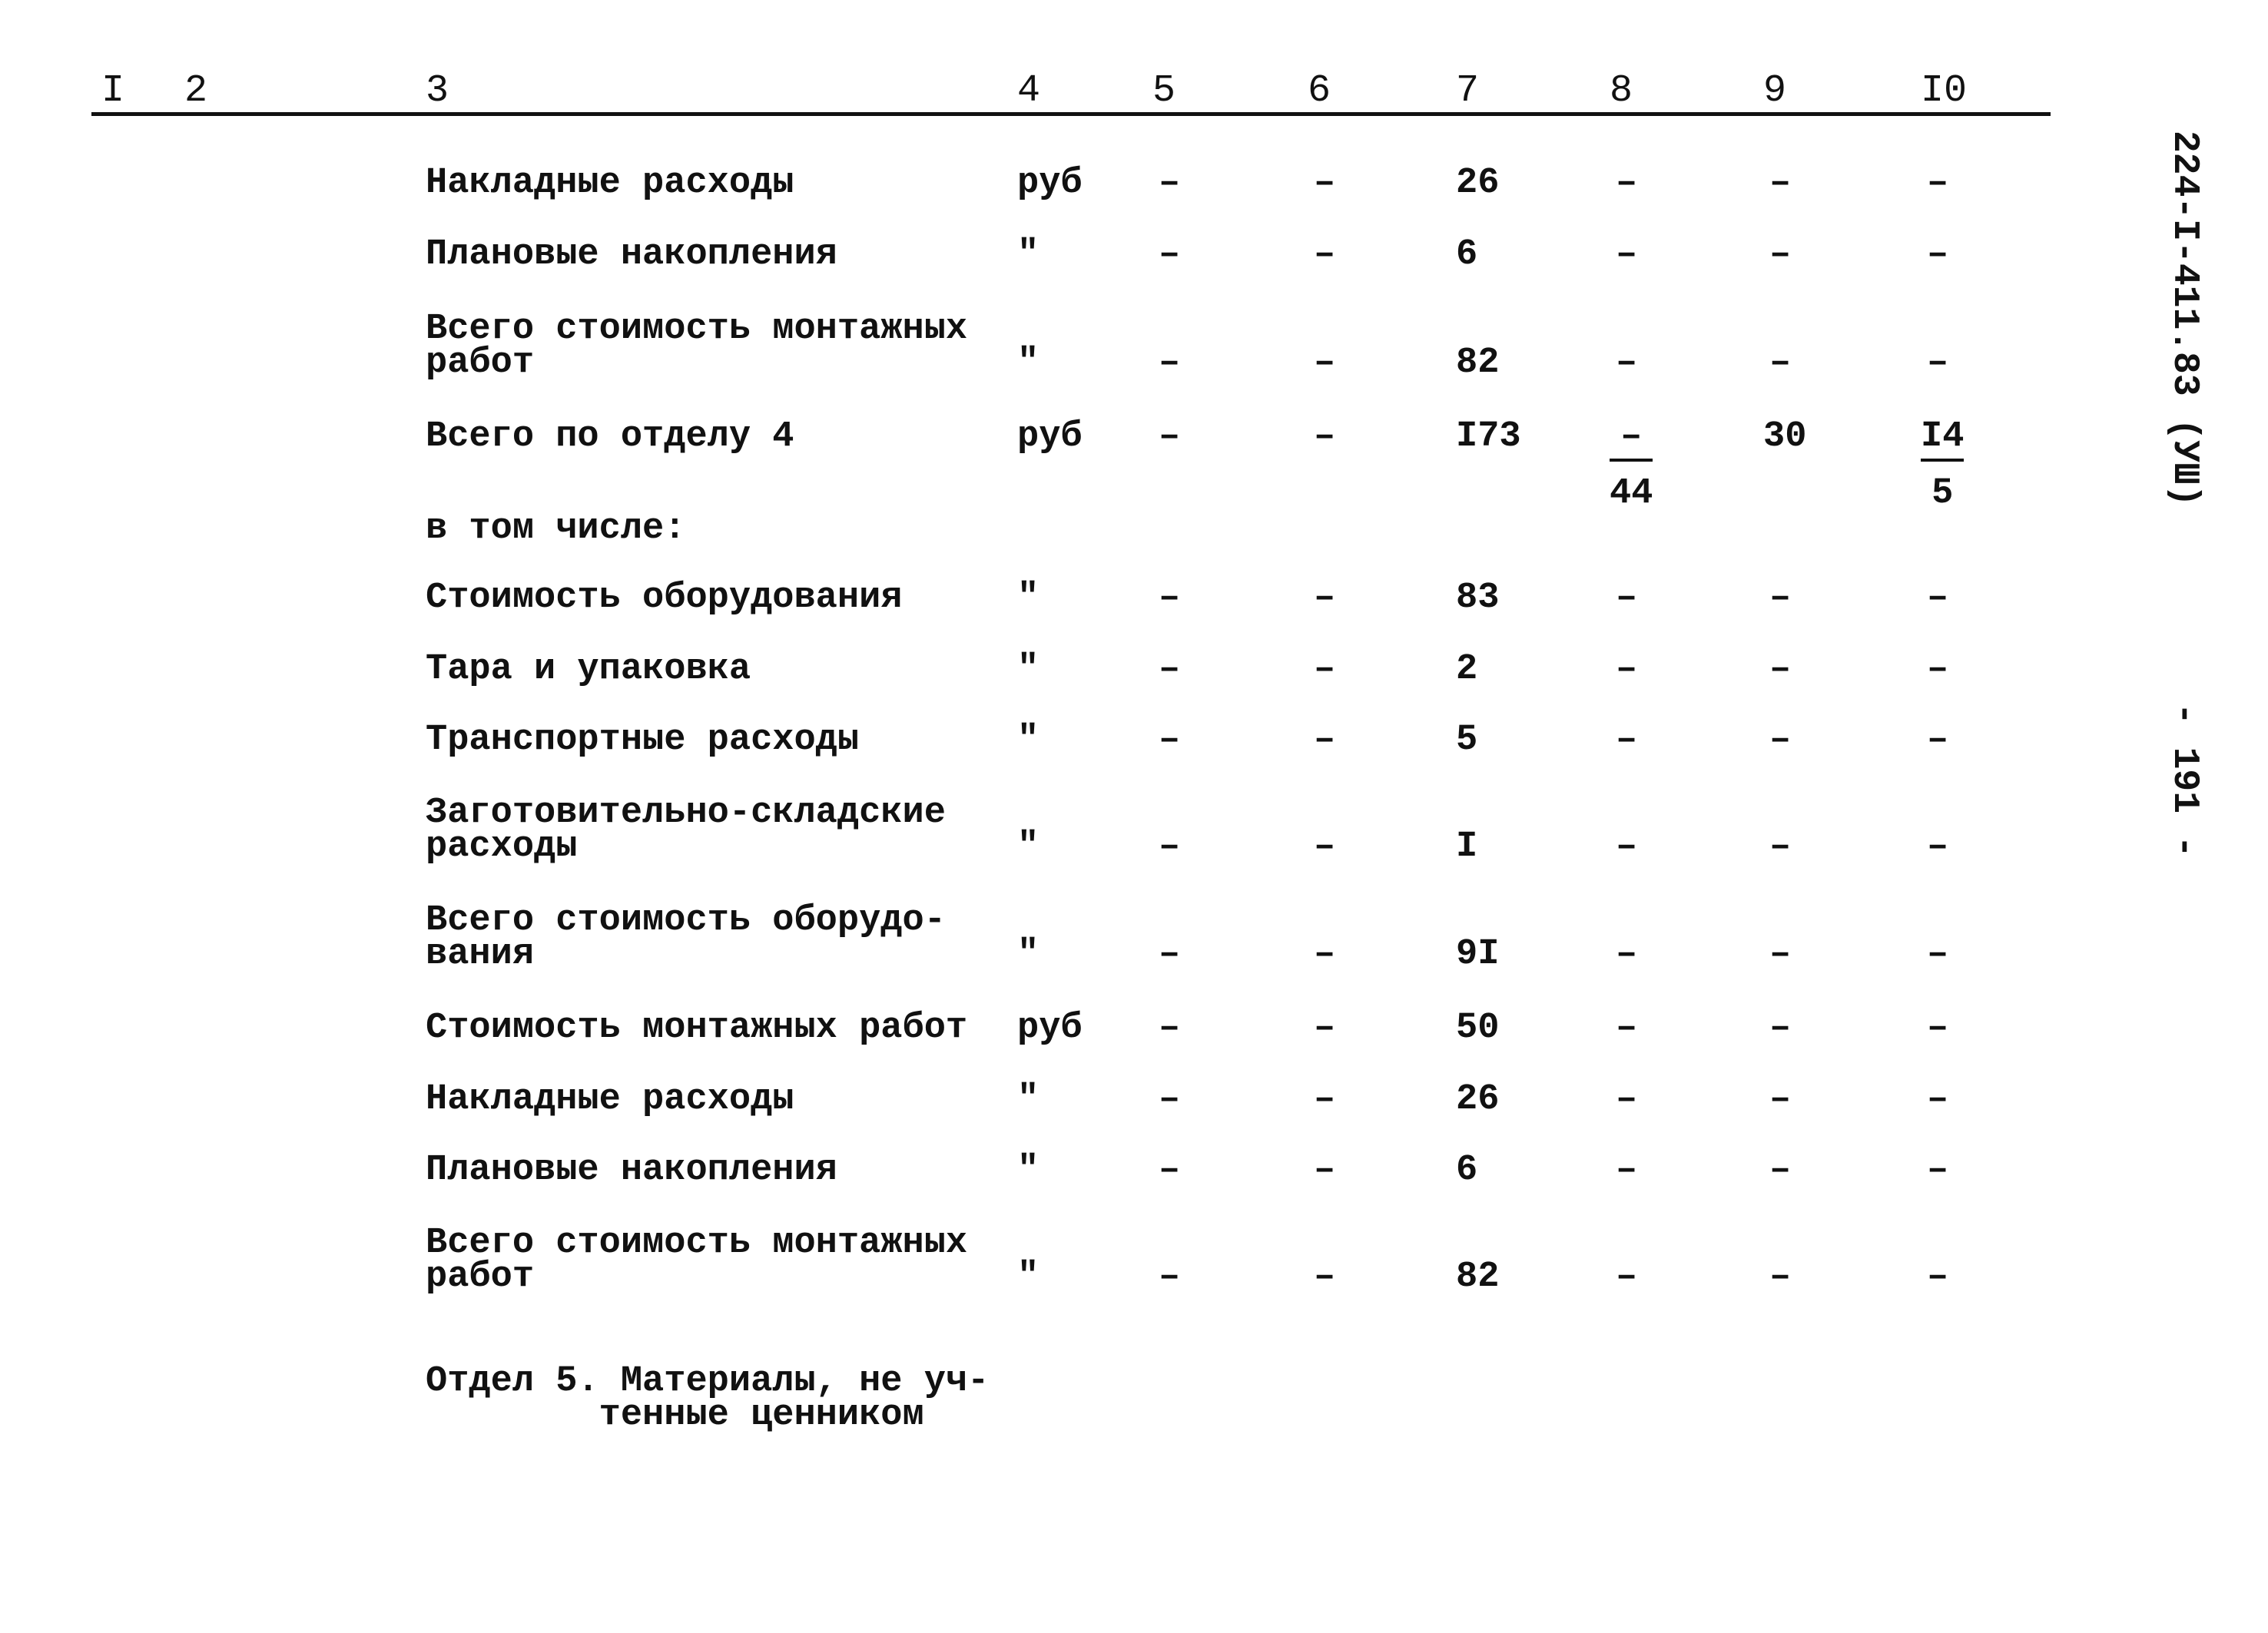 This screenshot has height=1633, width=2268. What do you see at coordinates (1631, 441) in the screenshot?
I see `fraction-top: –` at bounding box center [1631, 441].